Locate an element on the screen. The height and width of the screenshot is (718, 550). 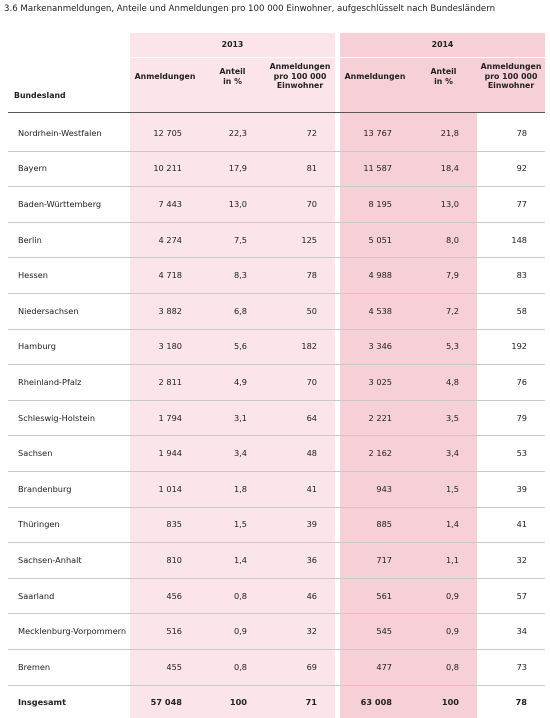
cell-value: 41 is located at coordinates (521, 524).